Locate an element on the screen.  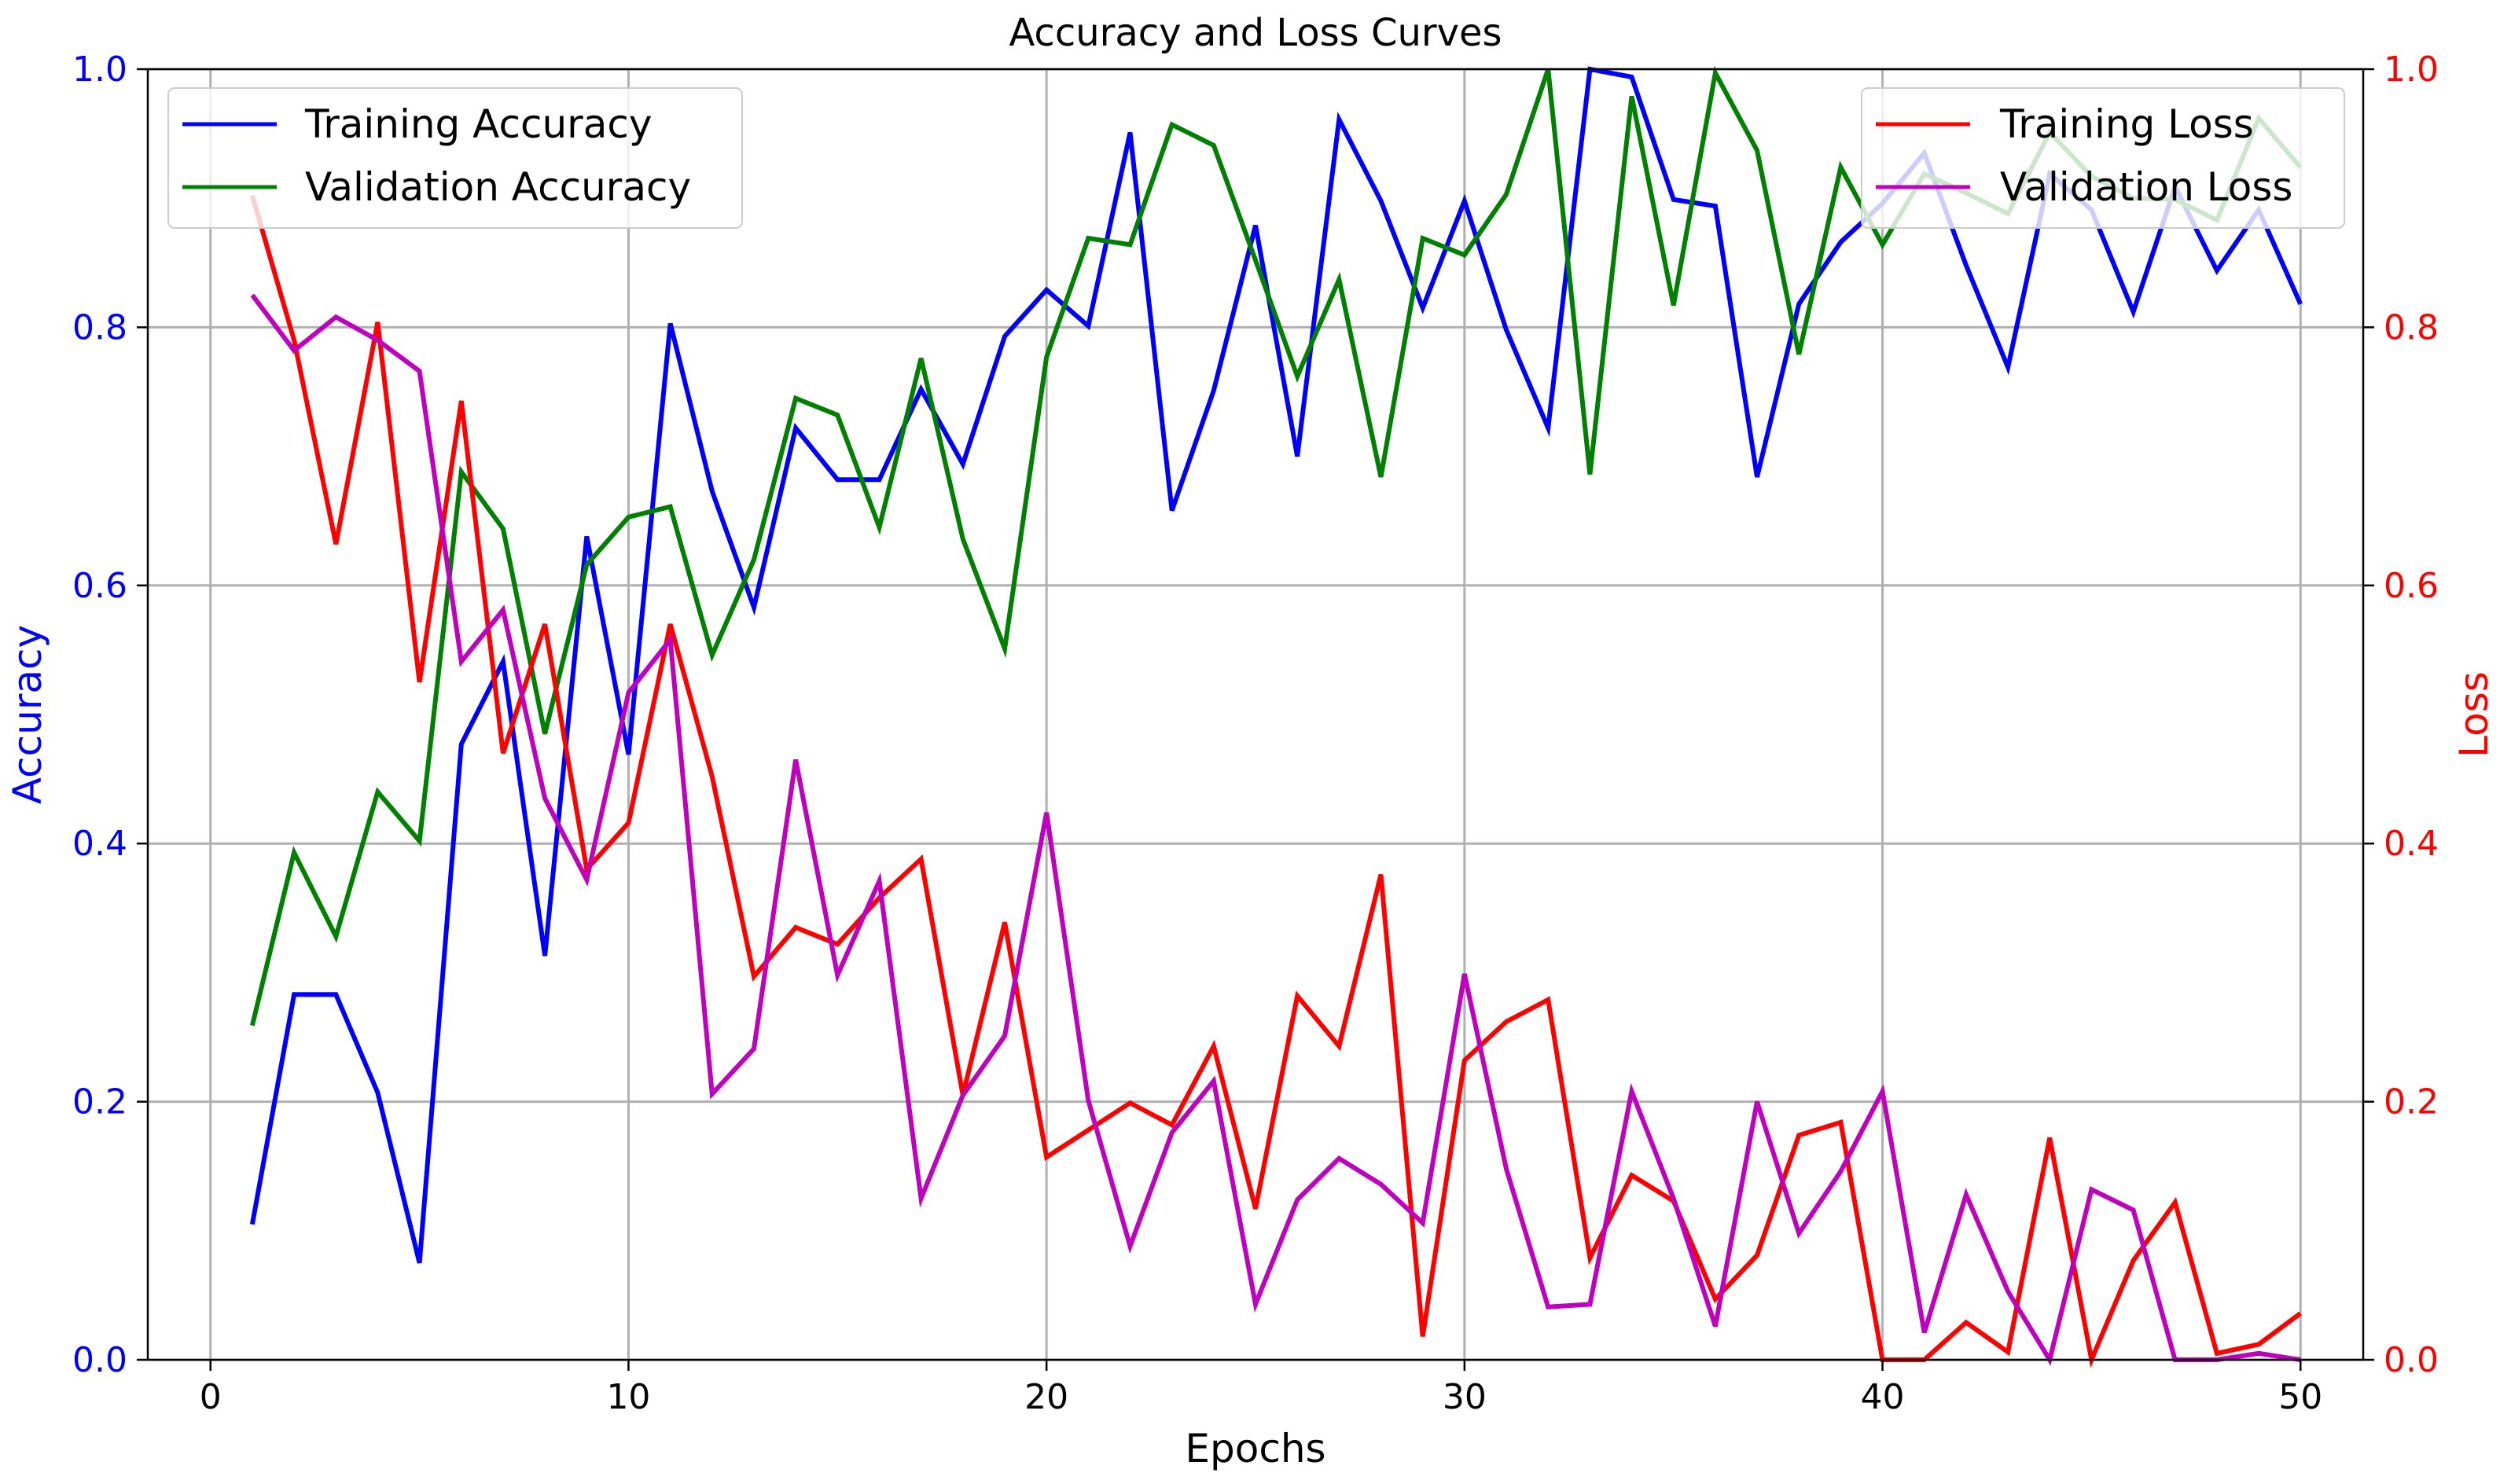
y-right-tick-label: 0.0 is located at coordinates (2411, 1360).